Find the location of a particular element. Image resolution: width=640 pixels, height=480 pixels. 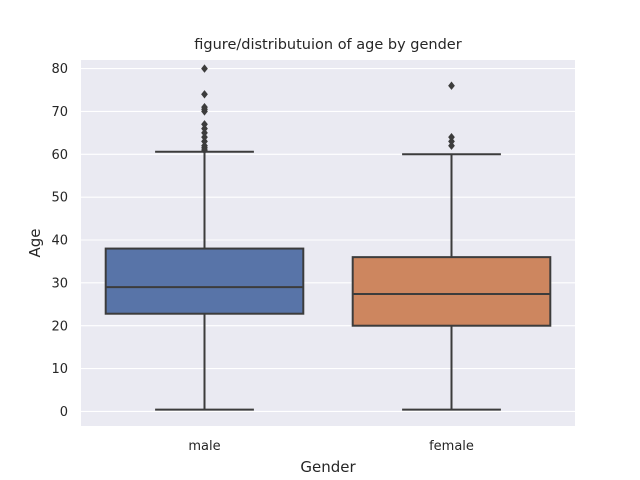

y-tick-label: 30 is located at coordinates (59, 283).